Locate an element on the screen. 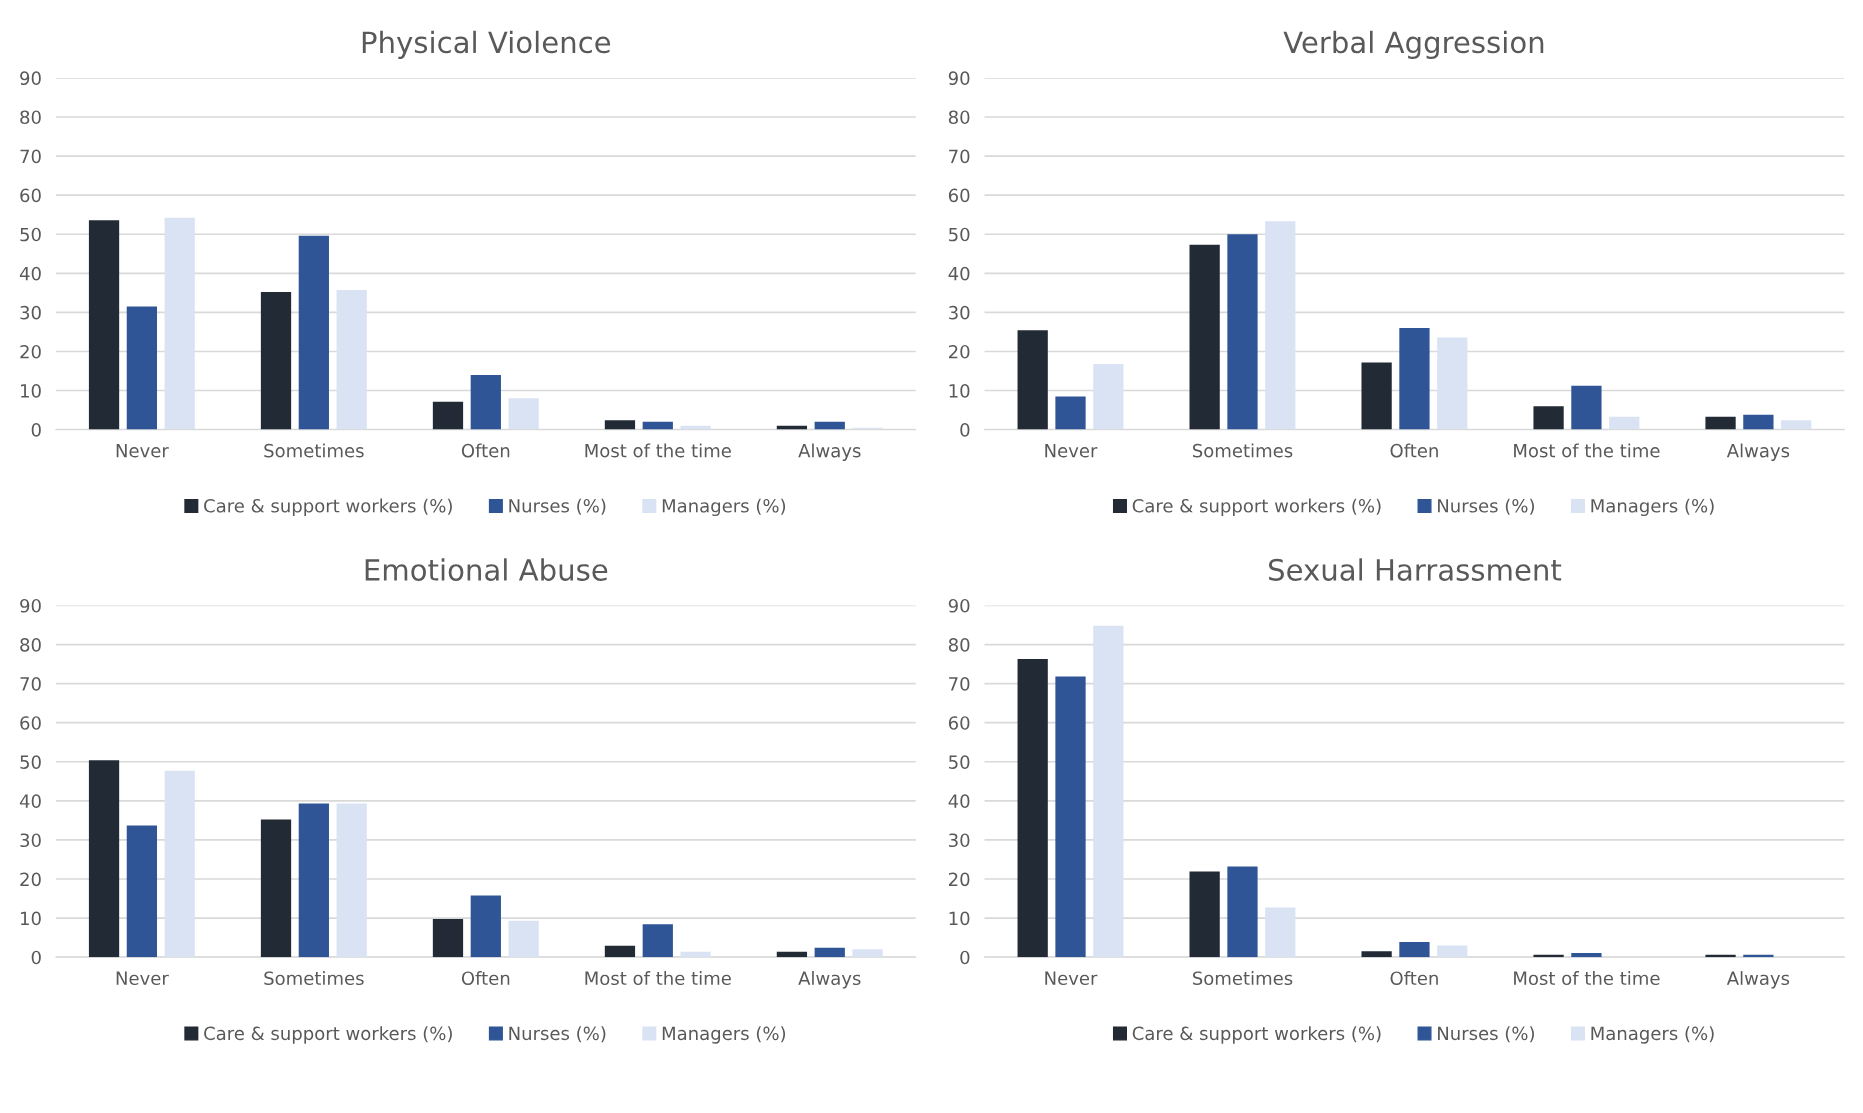  chart-title: Verbal Aggression is located at coordinates (1413, 44).